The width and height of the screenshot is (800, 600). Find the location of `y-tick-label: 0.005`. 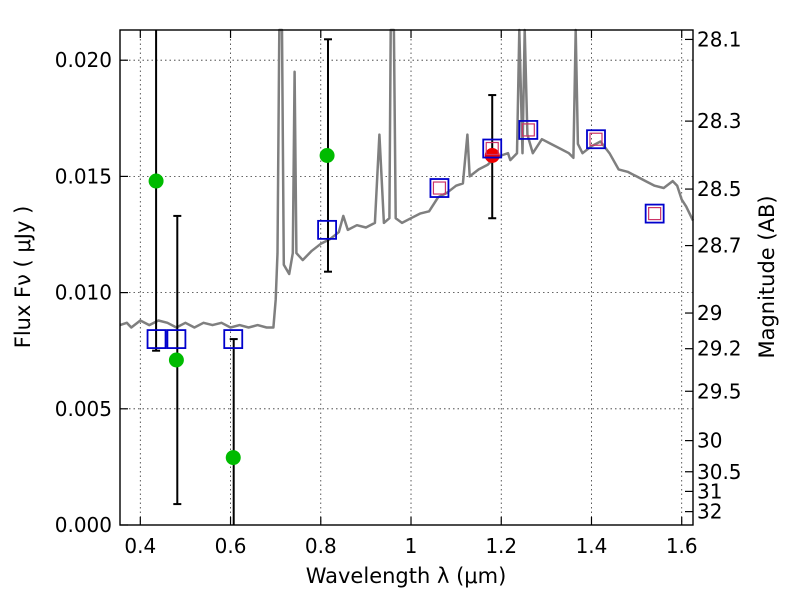

y-tick-label: 0.005 is located at coordinates (83, 409).